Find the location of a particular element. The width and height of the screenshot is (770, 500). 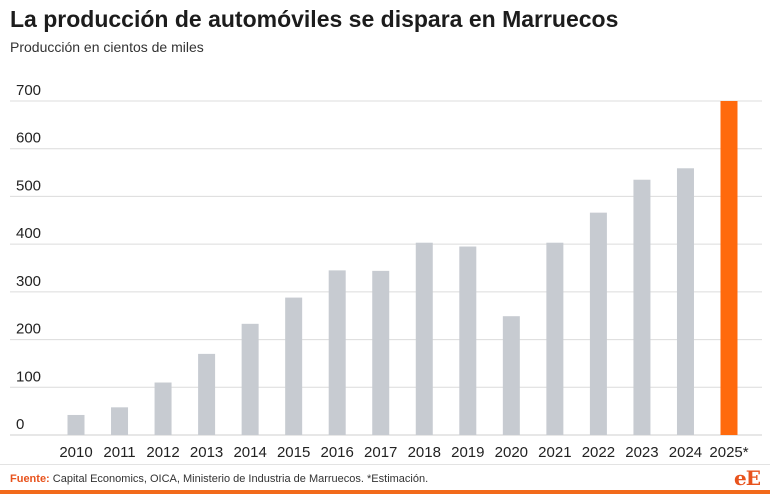

x-tick-label: 2019 is located at coordinates (467, 452).